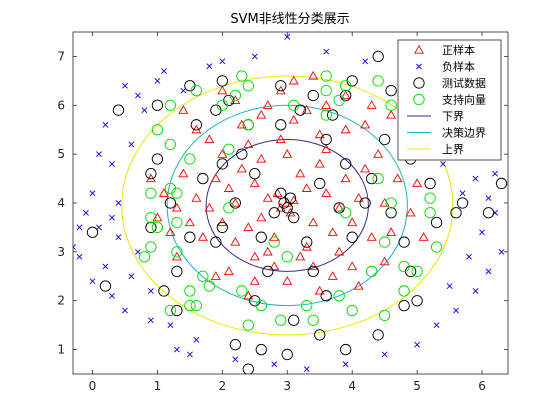  What do you see at coordinates (93, 386) in the screenshot?
I see `x-tick-label: 0` at bounding box center [93, 386].